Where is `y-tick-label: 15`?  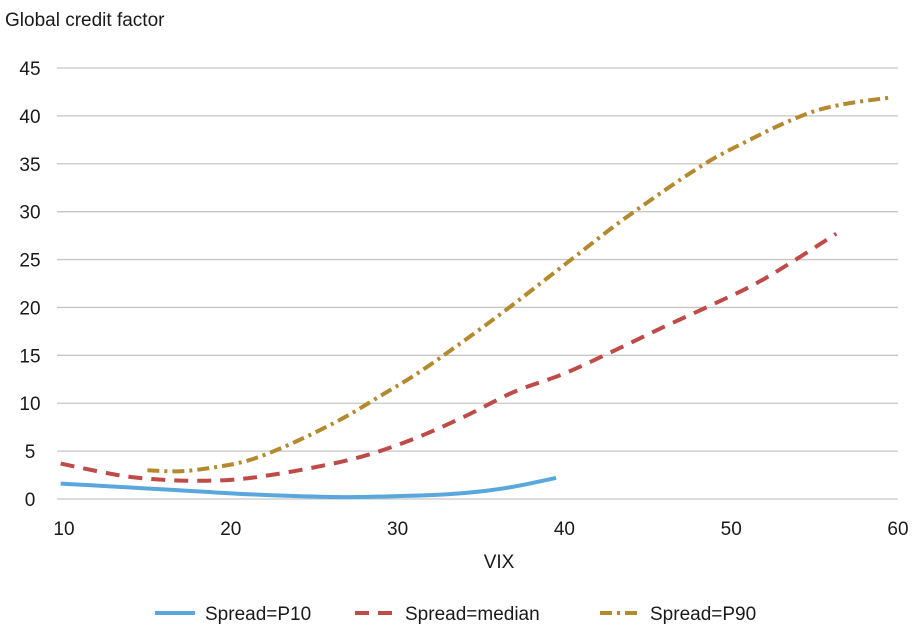 y-tick-label: 15 is located at coordinates (29, 356).